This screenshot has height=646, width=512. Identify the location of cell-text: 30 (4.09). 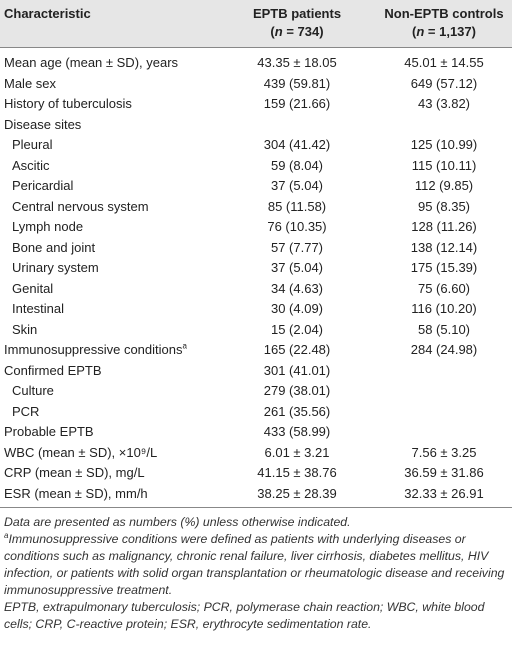
(297, 308).